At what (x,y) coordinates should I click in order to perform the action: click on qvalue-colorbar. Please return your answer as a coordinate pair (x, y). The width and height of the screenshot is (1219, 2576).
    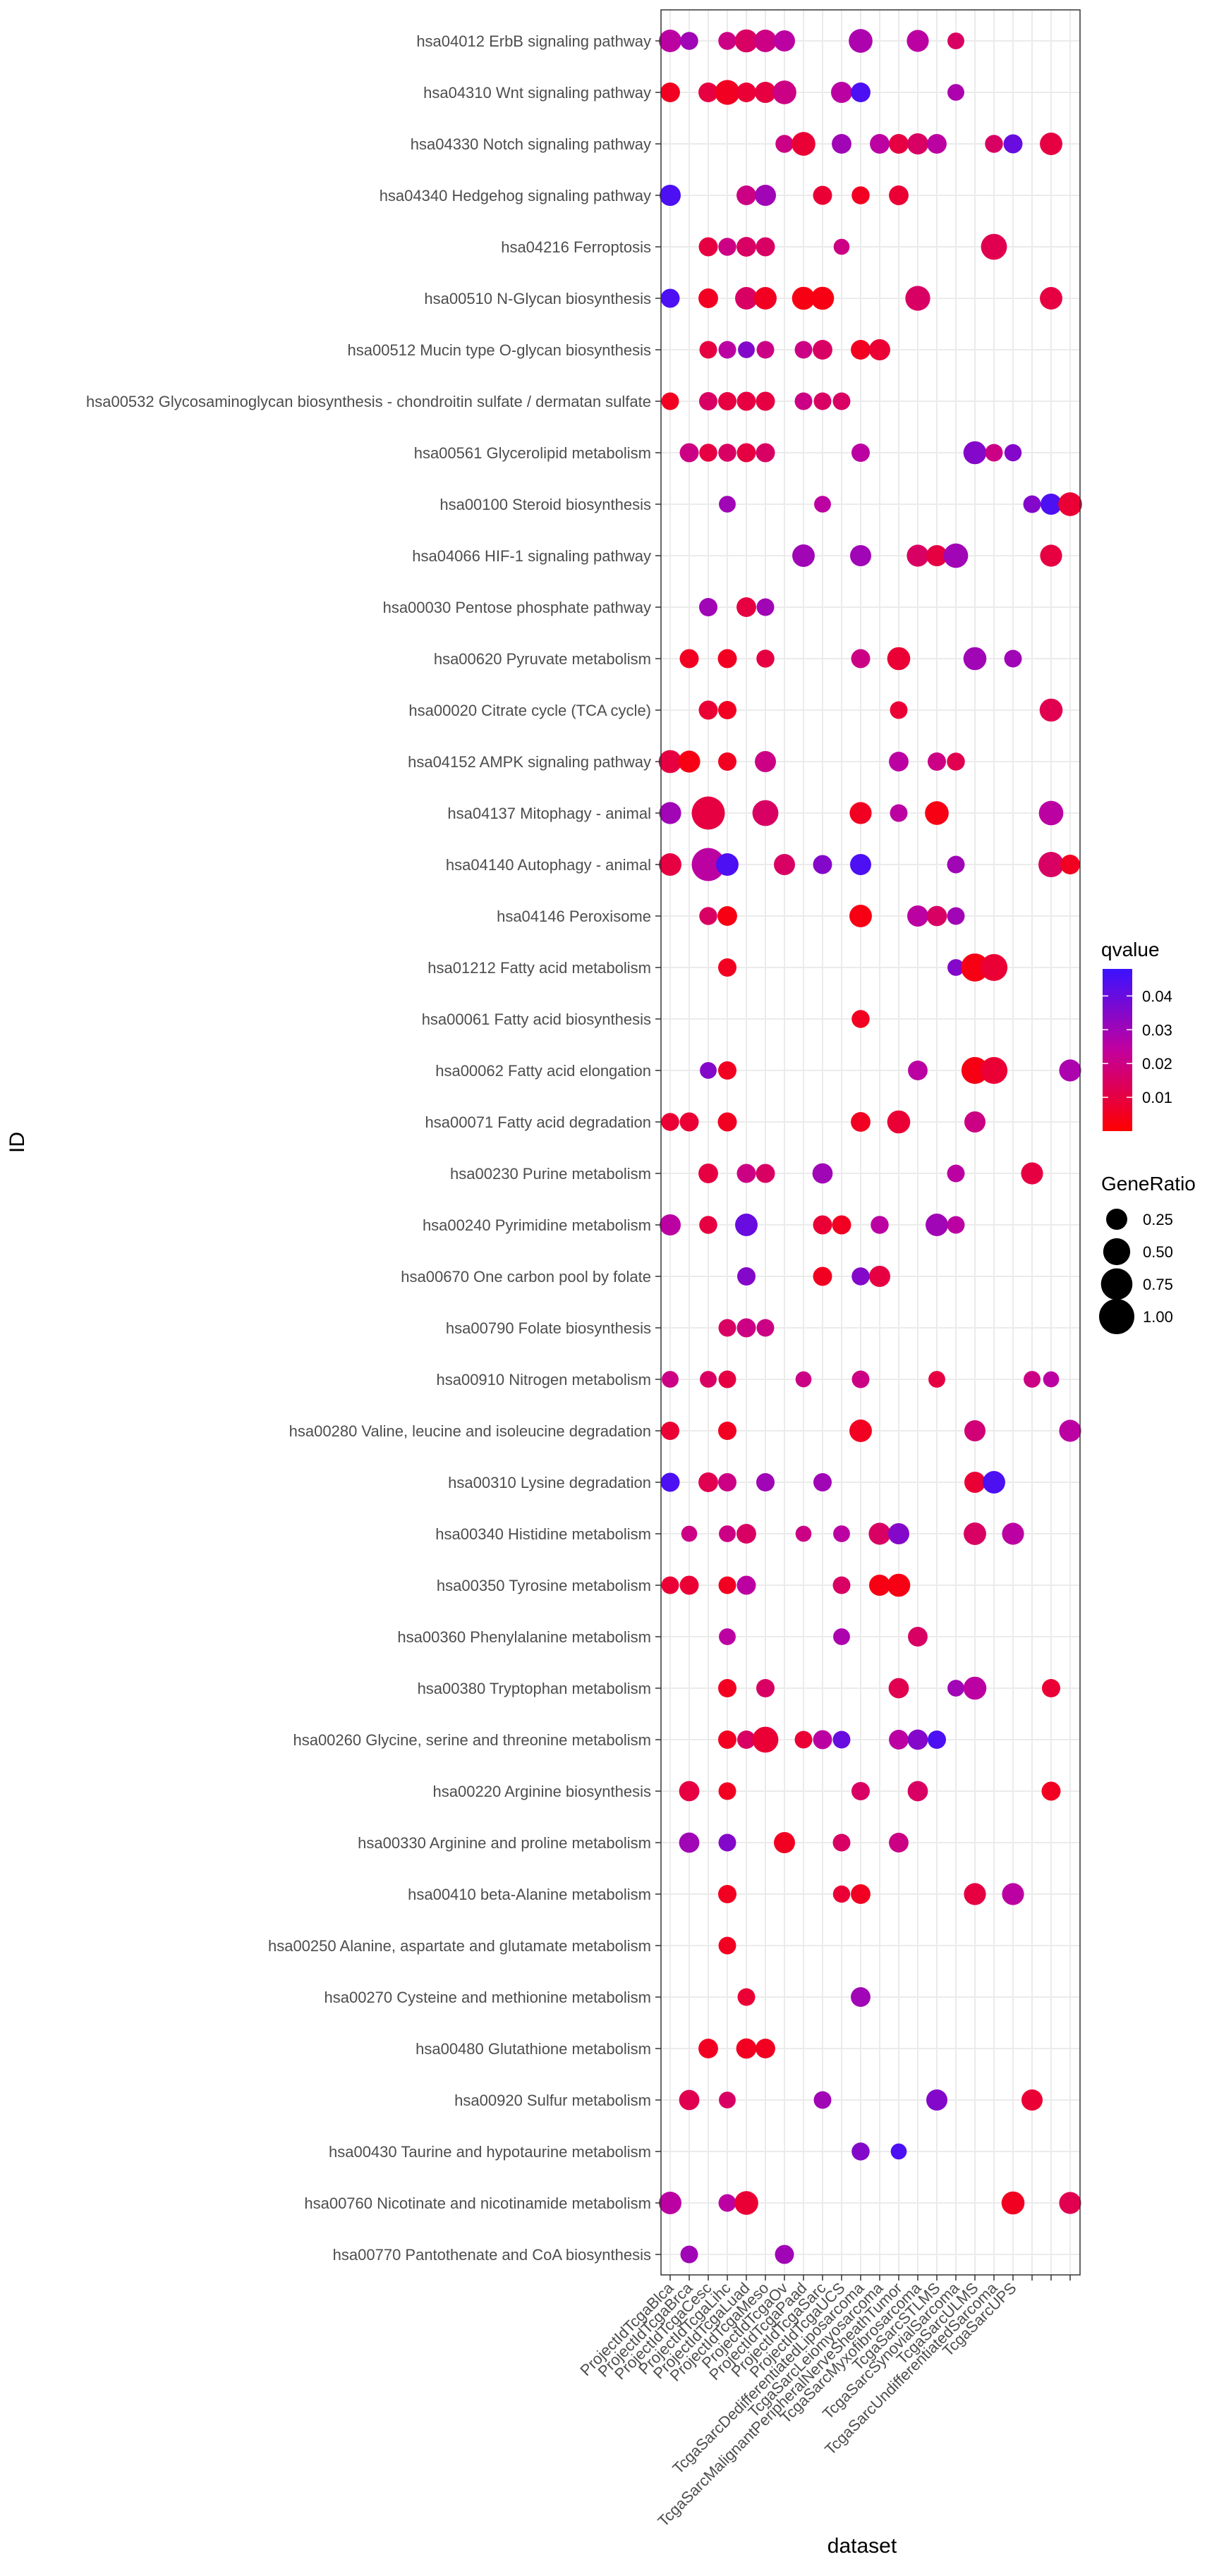
    Looking at the image, I should click on (1117, 1050).